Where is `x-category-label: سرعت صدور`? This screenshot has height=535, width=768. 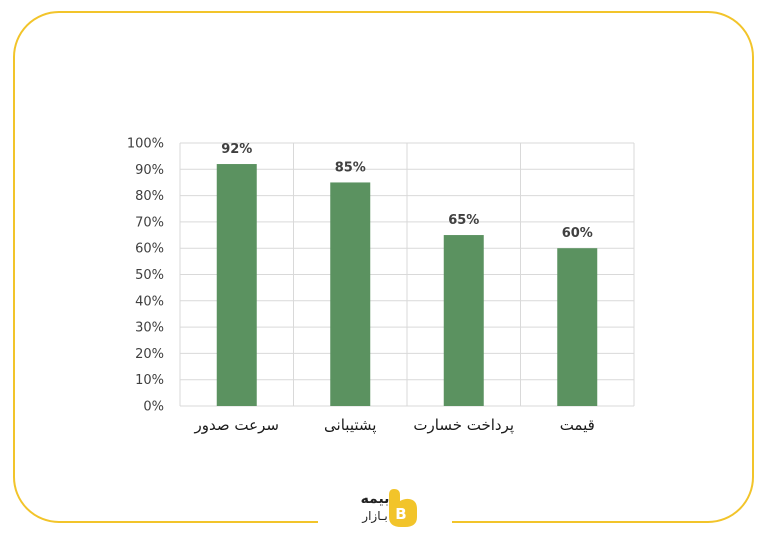 x-category-label: سرعت صدور is located at coordinates (236, 425).